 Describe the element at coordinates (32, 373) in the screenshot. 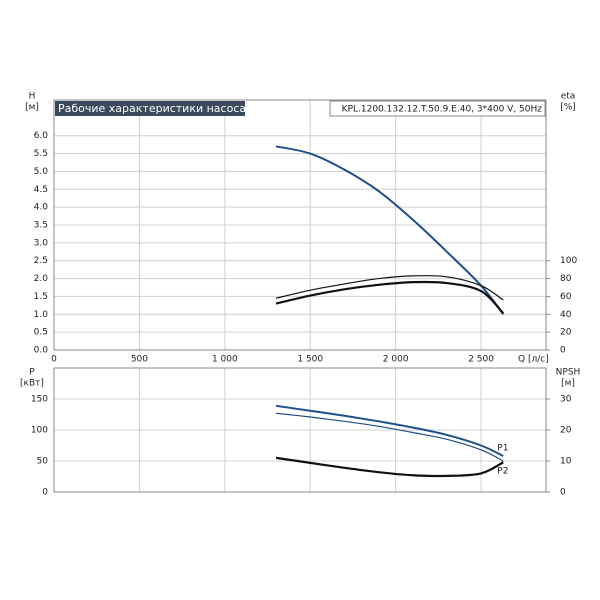

I see `y-axis-label: P` at that location.